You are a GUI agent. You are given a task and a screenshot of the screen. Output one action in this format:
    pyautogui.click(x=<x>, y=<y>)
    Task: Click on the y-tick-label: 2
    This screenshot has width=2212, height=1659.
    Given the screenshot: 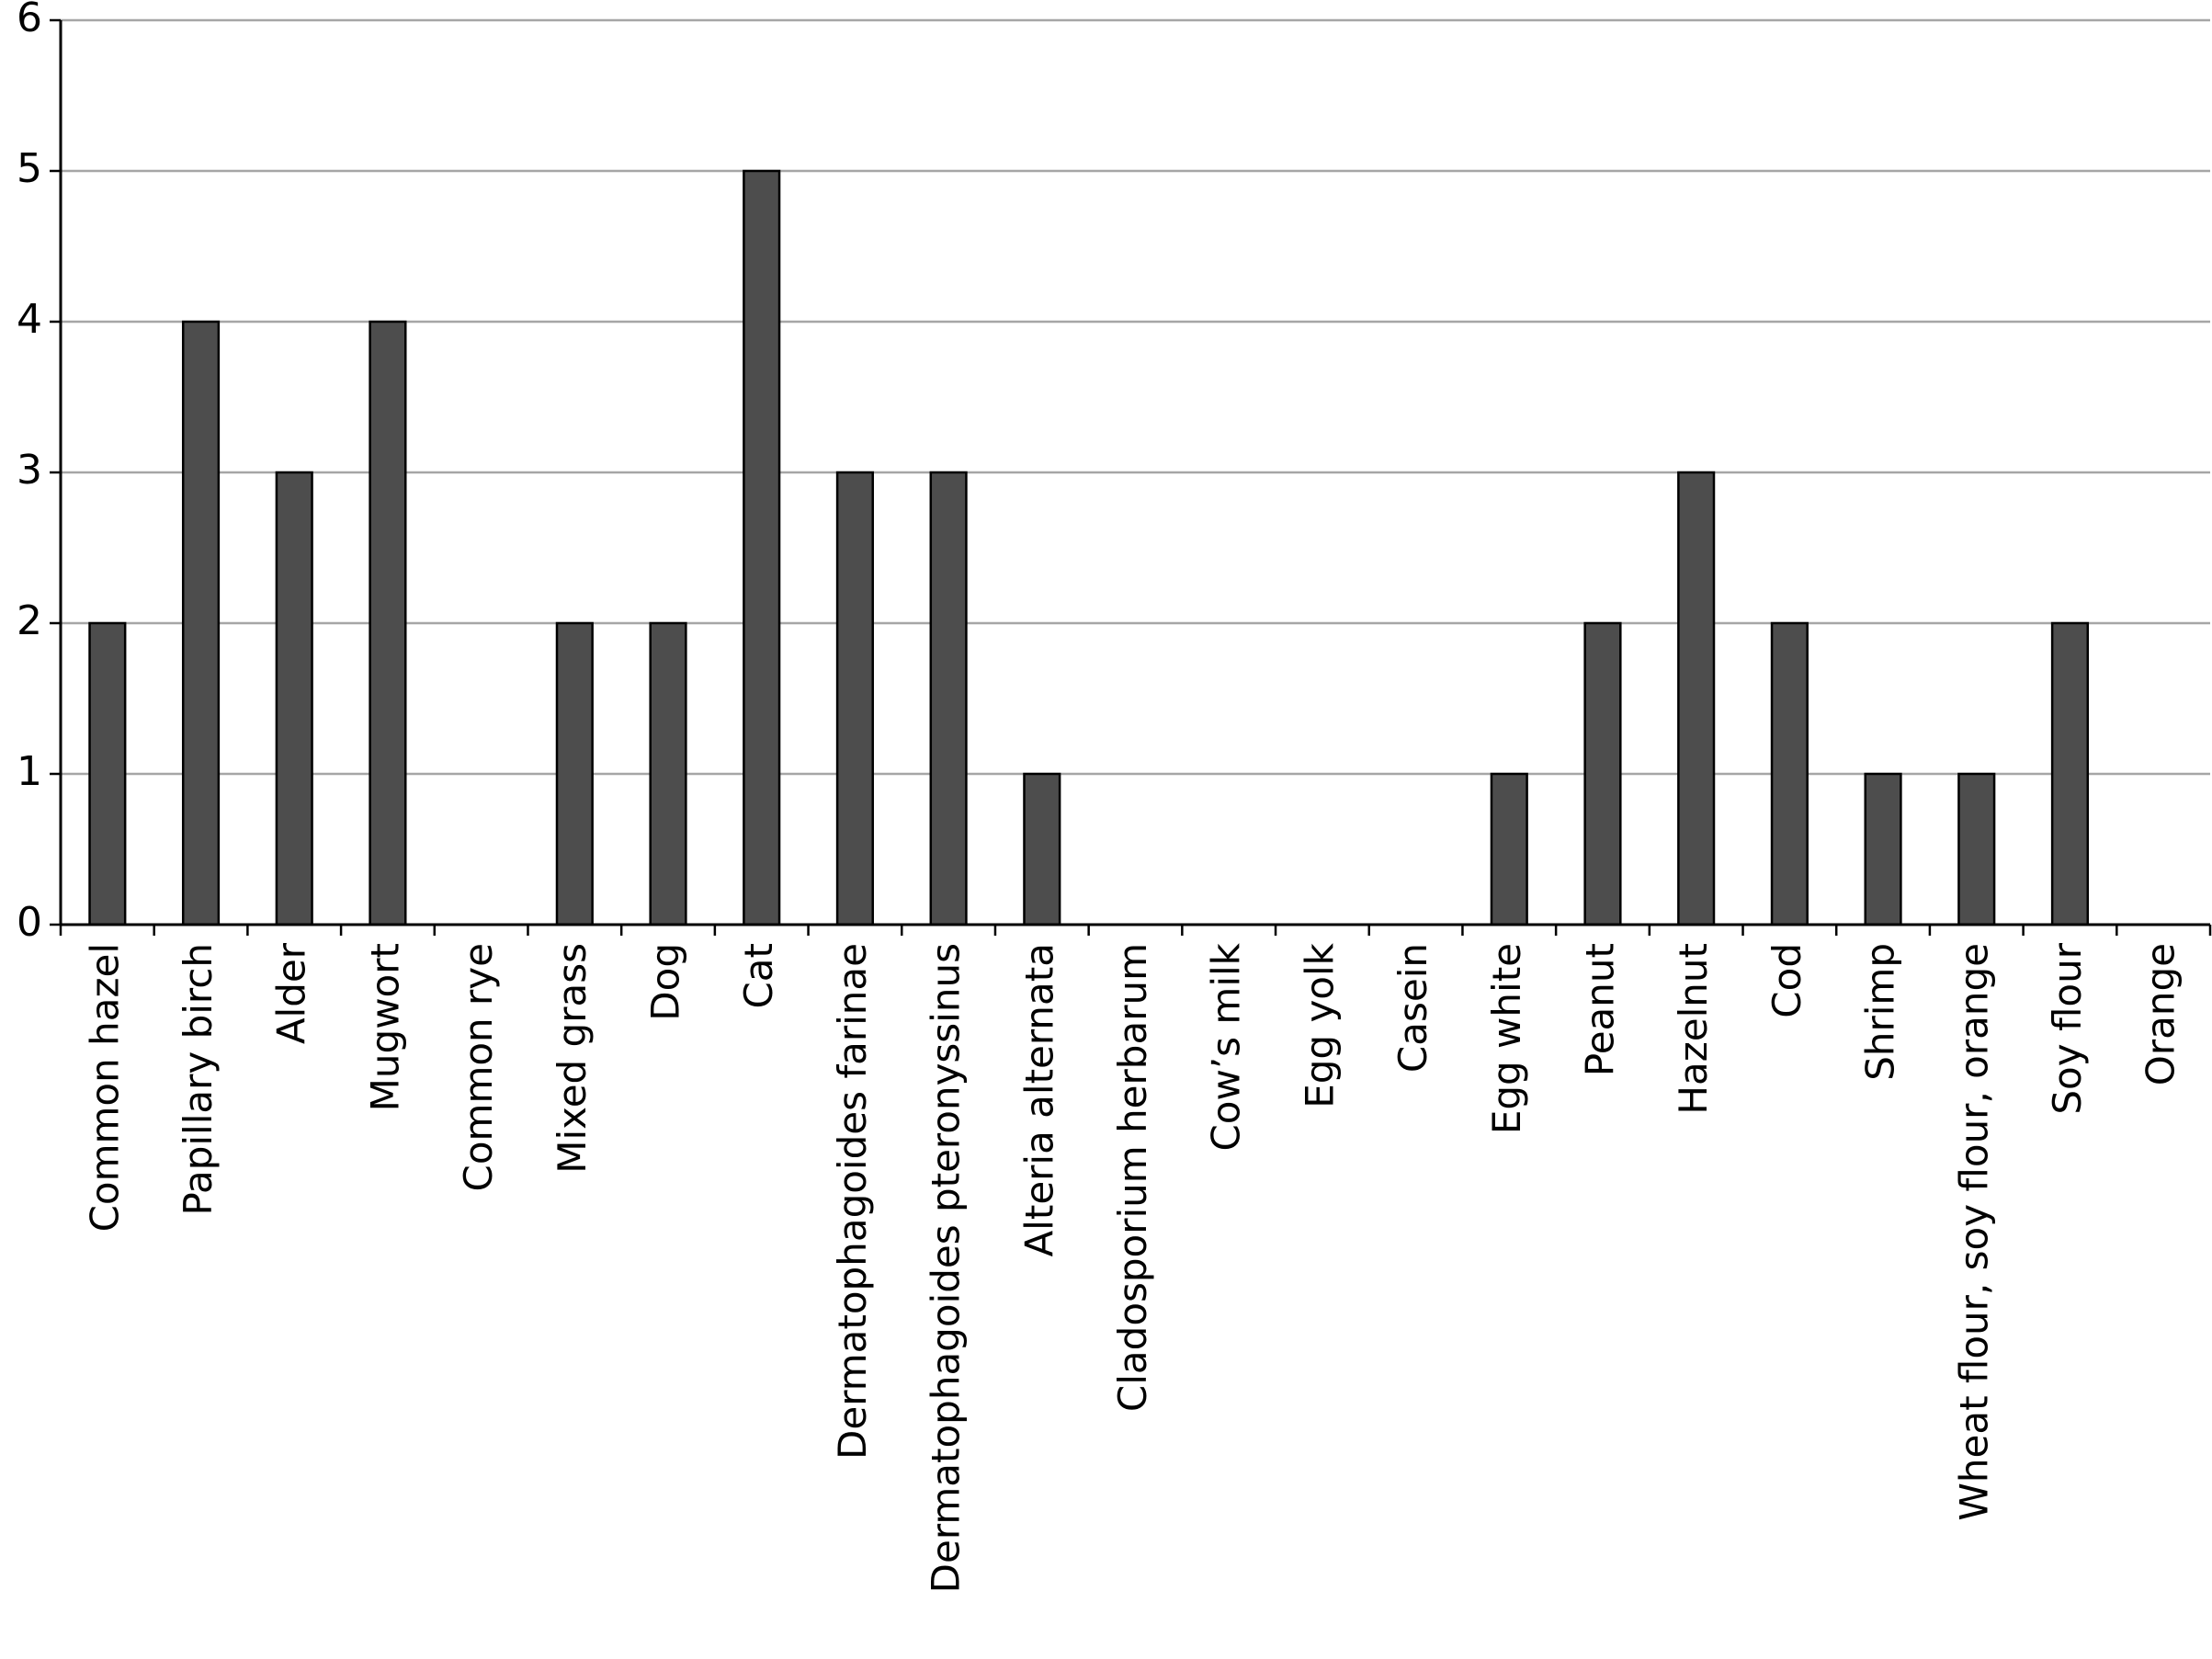 What is the action you would take?
    pyautogui.click(x=30, y=620)
    